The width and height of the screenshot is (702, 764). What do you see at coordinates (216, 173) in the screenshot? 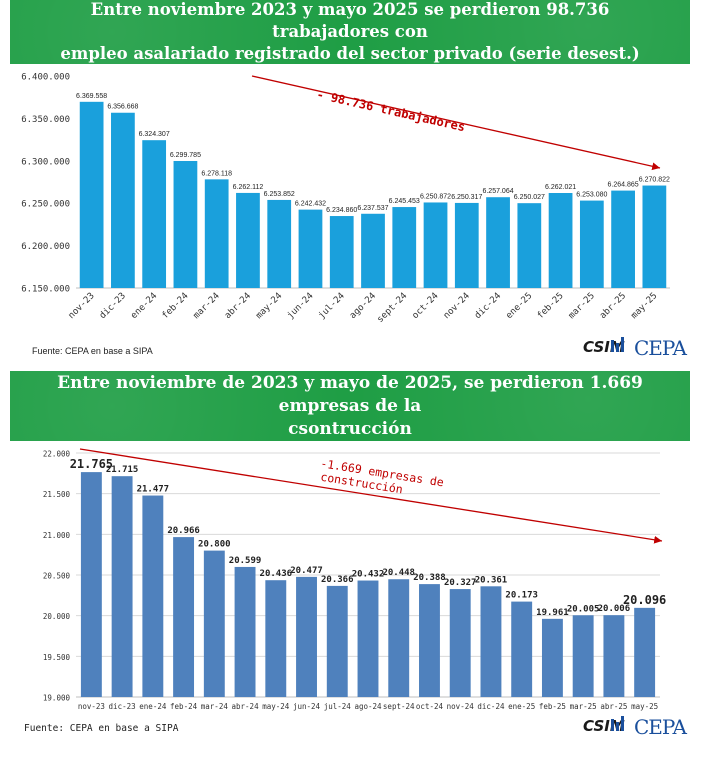
I see `data-label: 6.278.118` at bounding box center [216, 173].